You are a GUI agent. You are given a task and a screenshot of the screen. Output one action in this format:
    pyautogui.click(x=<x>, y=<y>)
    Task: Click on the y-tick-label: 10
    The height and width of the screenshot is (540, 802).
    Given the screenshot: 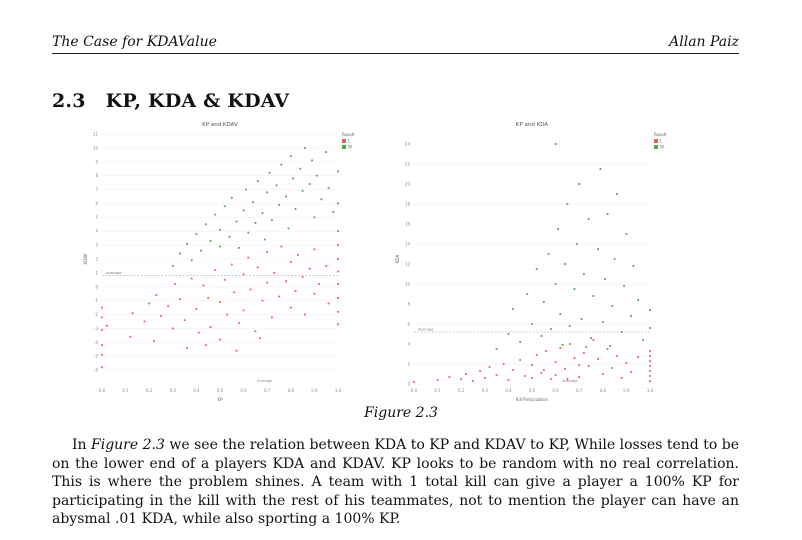 What is the action you would take?
    pyautogui.click(x=96, y=147)
    